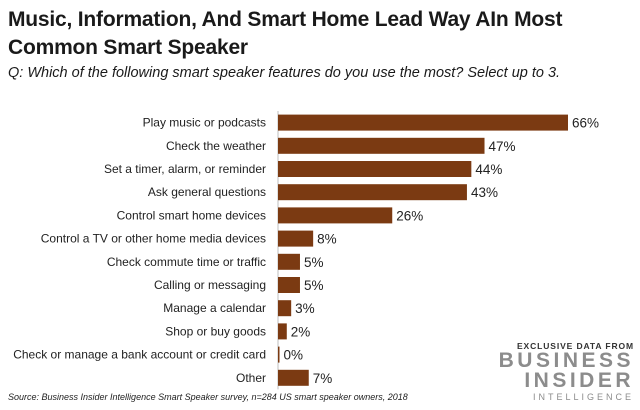 This screenshot has width=640, height=410. Describe the element at coordinates (191, 215) in the screenshot. I see `category-label: Control smart home devices` at that location.